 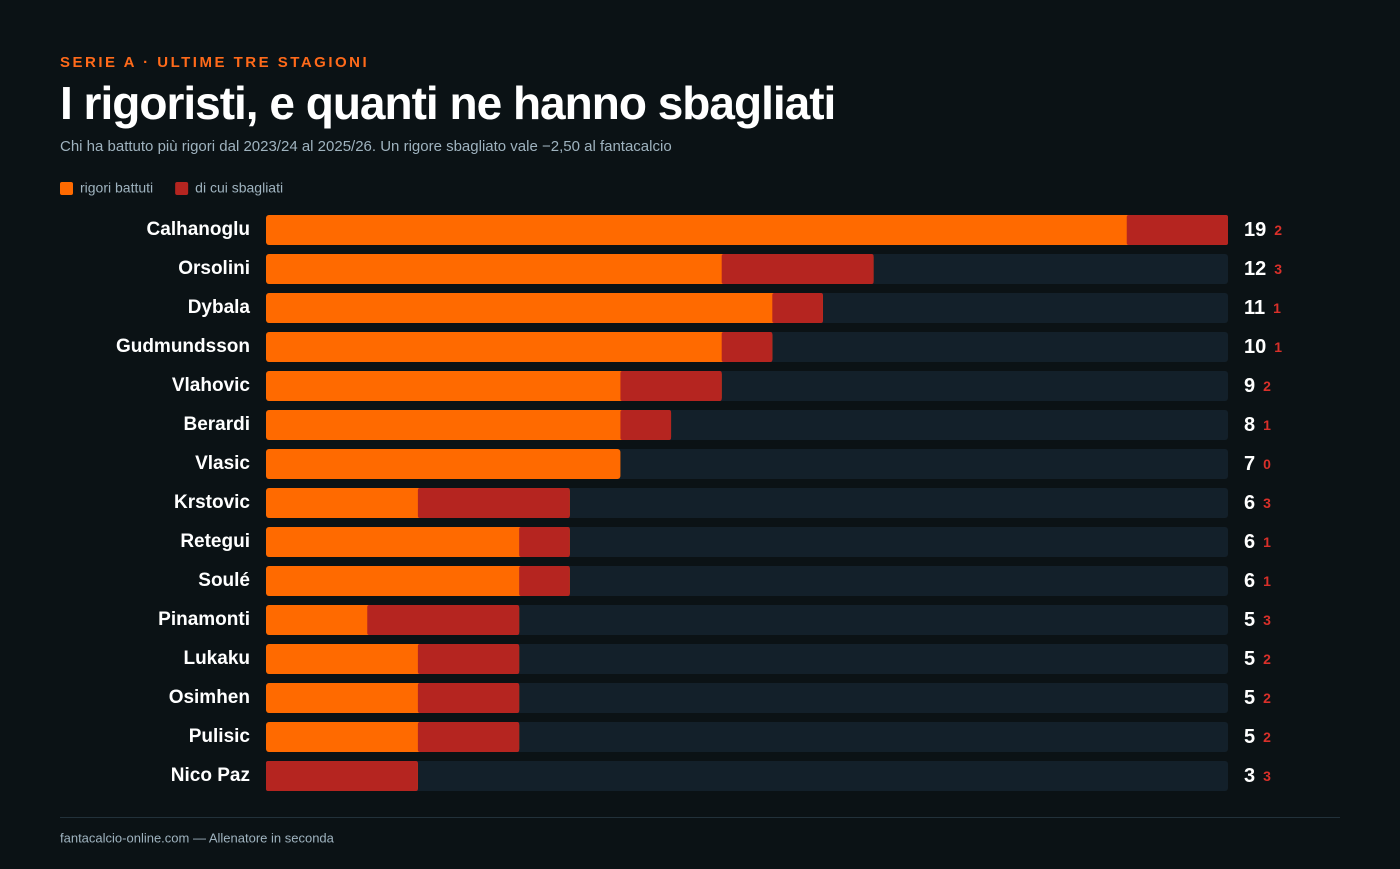 I want to click on category-label: Berardi, so click(x=216, y=424).